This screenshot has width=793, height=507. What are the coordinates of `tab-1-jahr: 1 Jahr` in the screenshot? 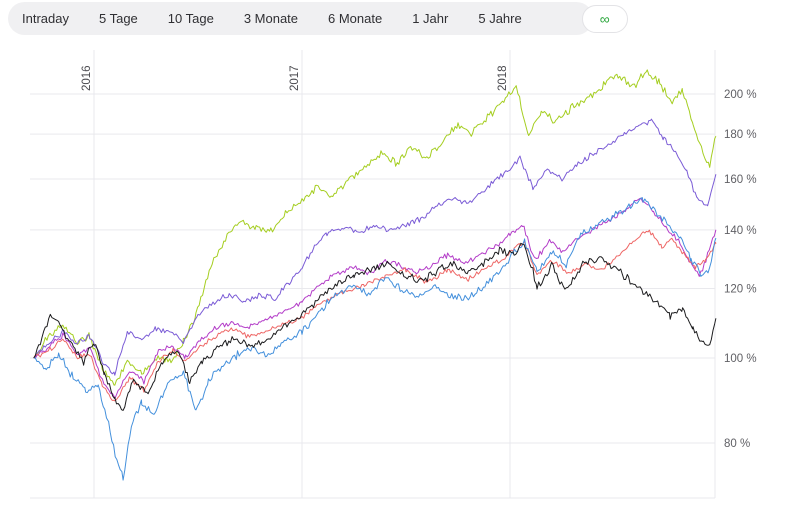 It's located at (430, 18).